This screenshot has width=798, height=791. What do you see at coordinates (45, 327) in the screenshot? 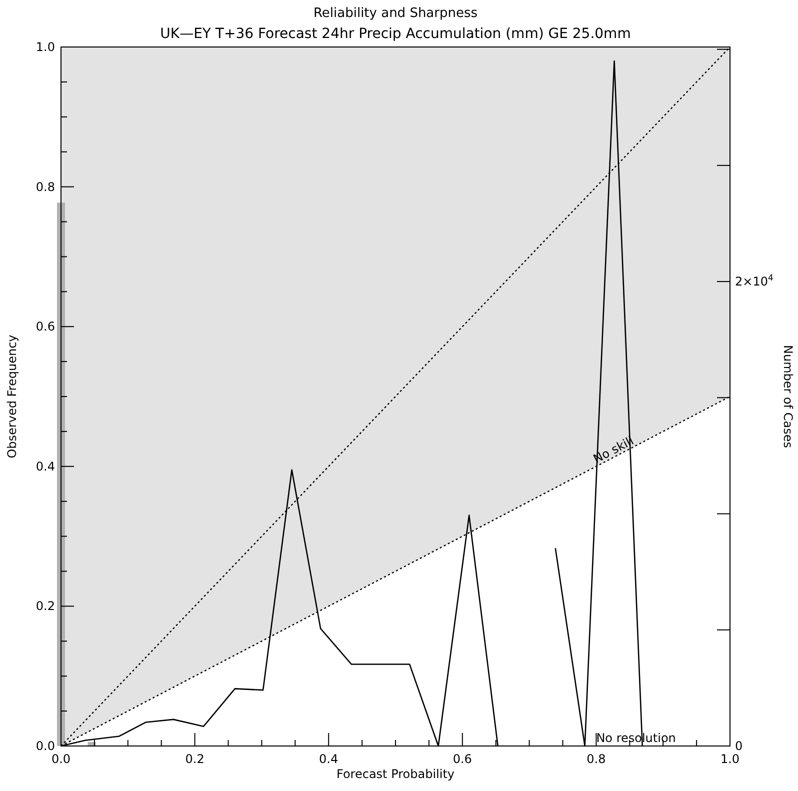
I see `y-tick-label: 0.6` at bounding box center [45, 327].